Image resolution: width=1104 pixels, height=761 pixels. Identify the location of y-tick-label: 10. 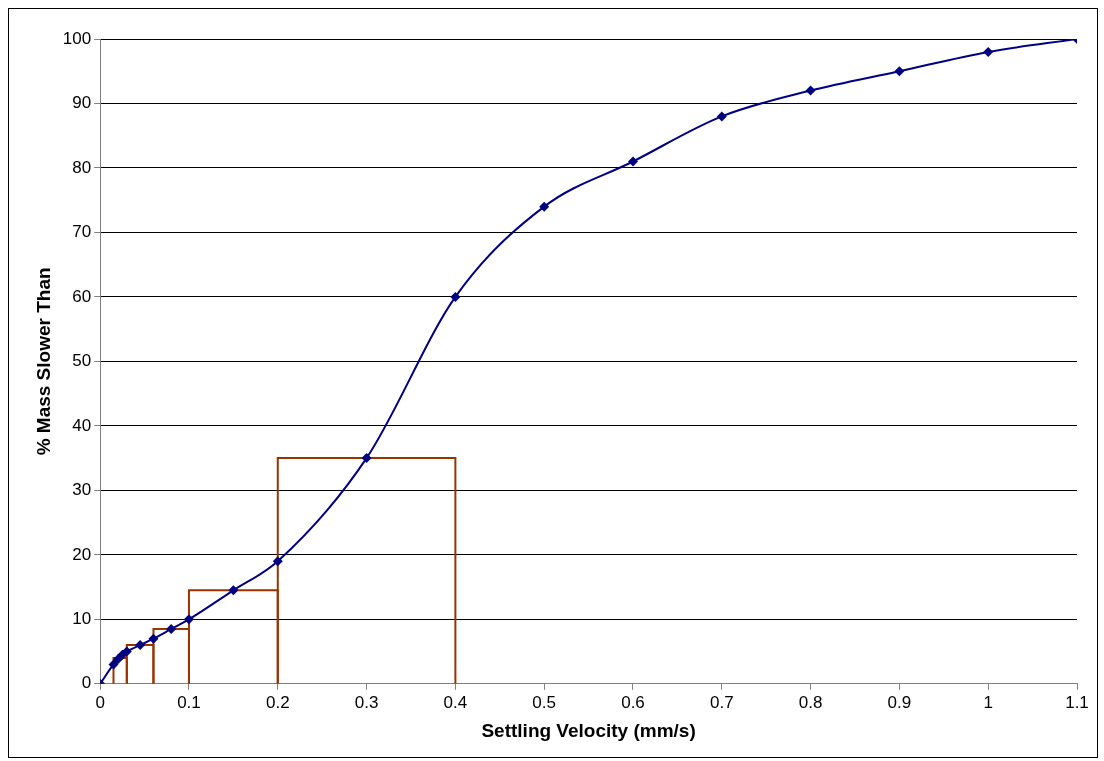
(82, 619).